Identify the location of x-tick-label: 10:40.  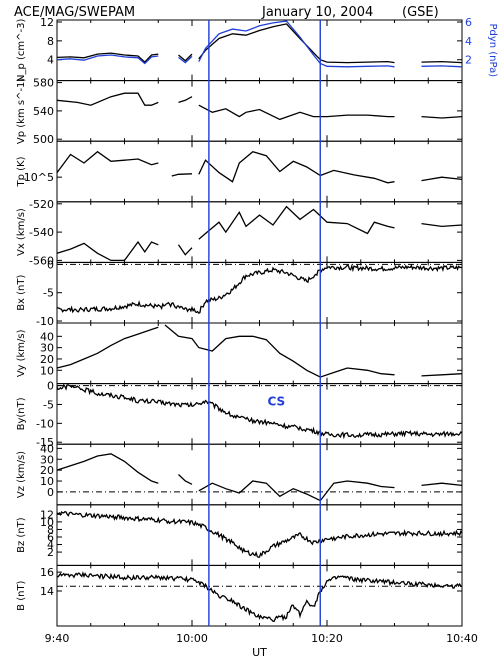
(462, 638).